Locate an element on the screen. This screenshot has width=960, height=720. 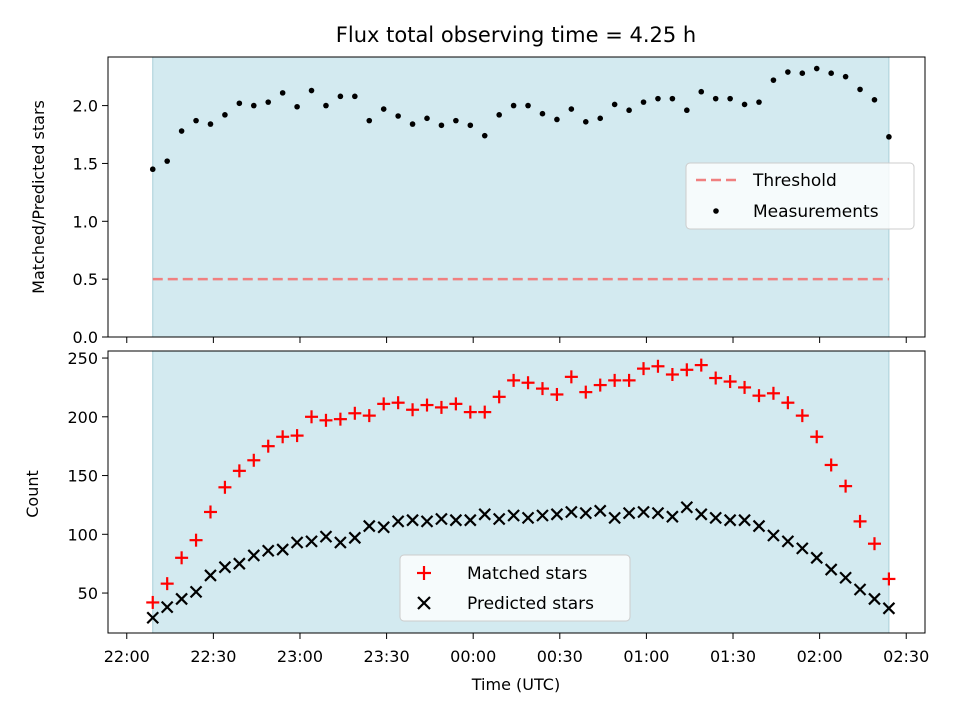
top-x-axis-ticks is located at coordinates (516, 340).